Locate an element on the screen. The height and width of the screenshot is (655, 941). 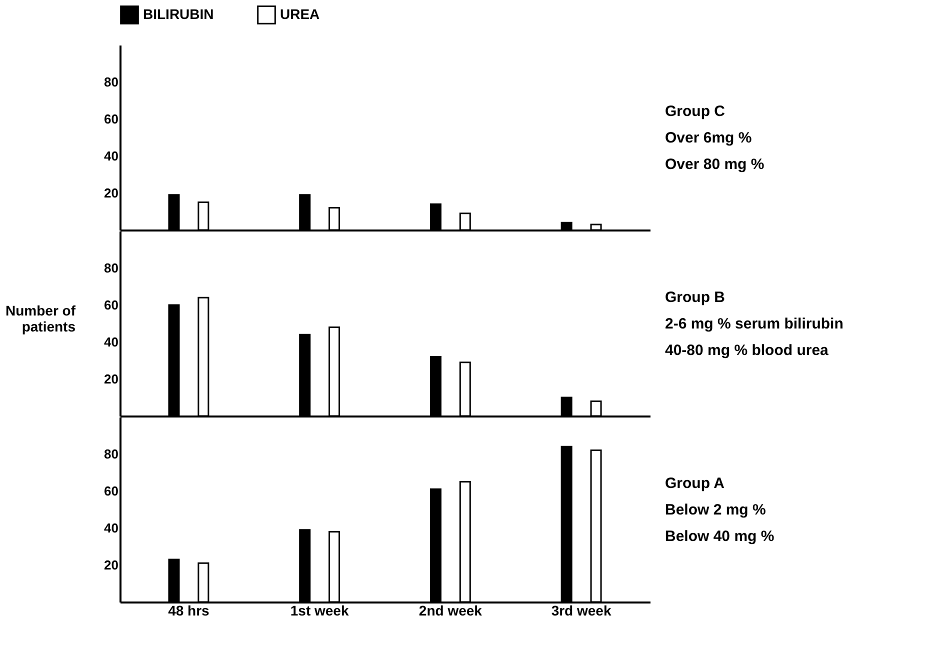
y-axis-title: Number of patients is located at coordinates (41, 318).